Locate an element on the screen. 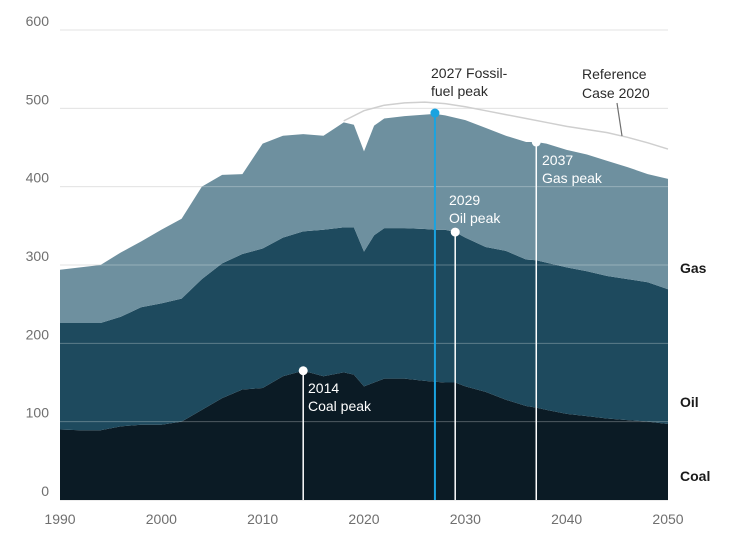 Image resolution: width=730 pixels, height=534 pixels. gas-peak-label-1: 2037 is located at coordinates (557, 160).